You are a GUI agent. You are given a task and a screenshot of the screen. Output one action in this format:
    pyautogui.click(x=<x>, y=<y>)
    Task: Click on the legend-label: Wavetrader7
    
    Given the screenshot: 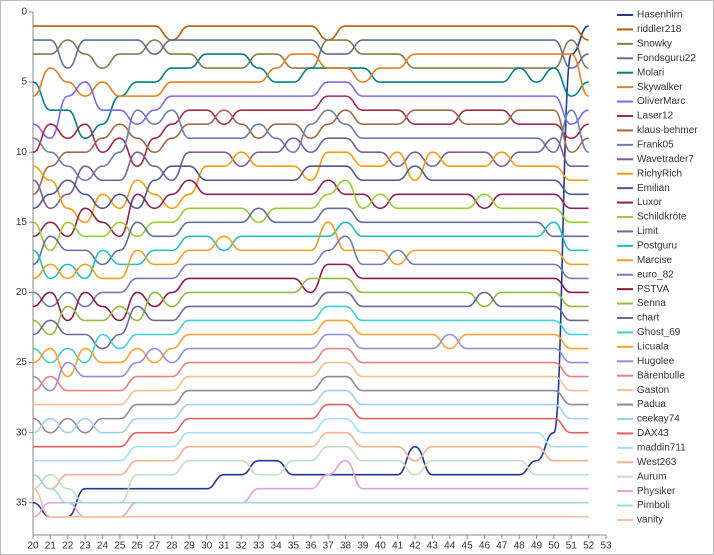 What is the action you would take?
    pyautogui.click(x=665, y=159)
    